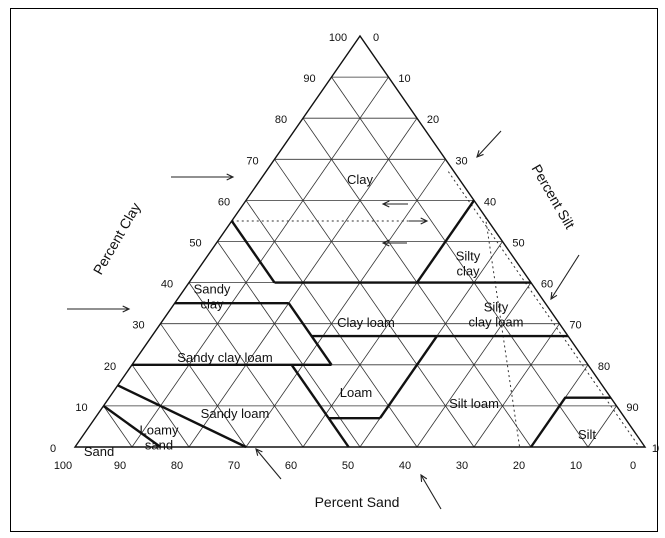  Describe the element at coordinates (632, 408) in the screenshot. I see `tick-silt-90: 90` at that location.